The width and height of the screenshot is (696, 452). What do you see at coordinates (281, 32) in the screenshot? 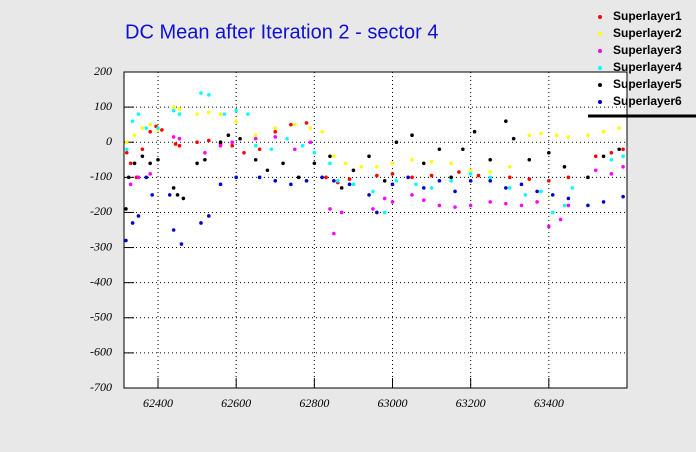
I see `chart-title: DC Mean after Iteration 2 - sector 4` at bounding box center [281, 32].